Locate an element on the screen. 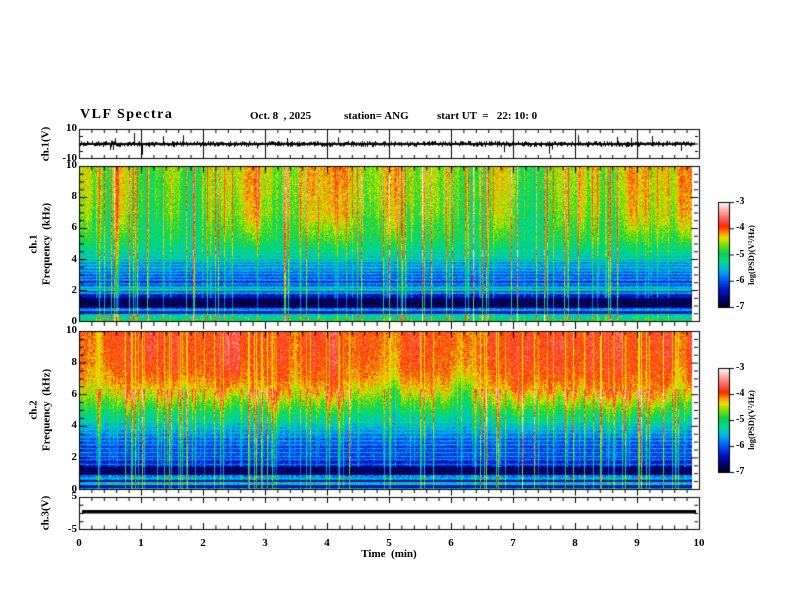 The width and height of the screenshot is (792, 612). ch3-wave-y-tick-label: 5 is located at coordinates (74, 496).